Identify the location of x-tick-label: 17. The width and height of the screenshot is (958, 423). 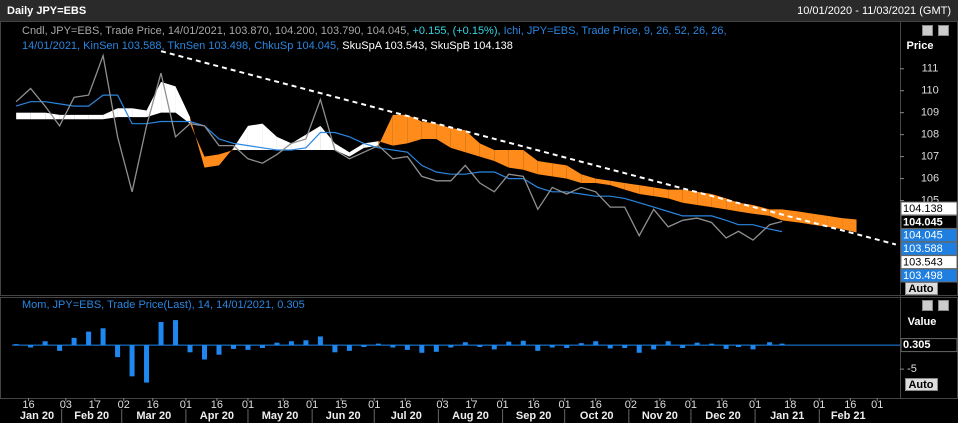
(95, 405).